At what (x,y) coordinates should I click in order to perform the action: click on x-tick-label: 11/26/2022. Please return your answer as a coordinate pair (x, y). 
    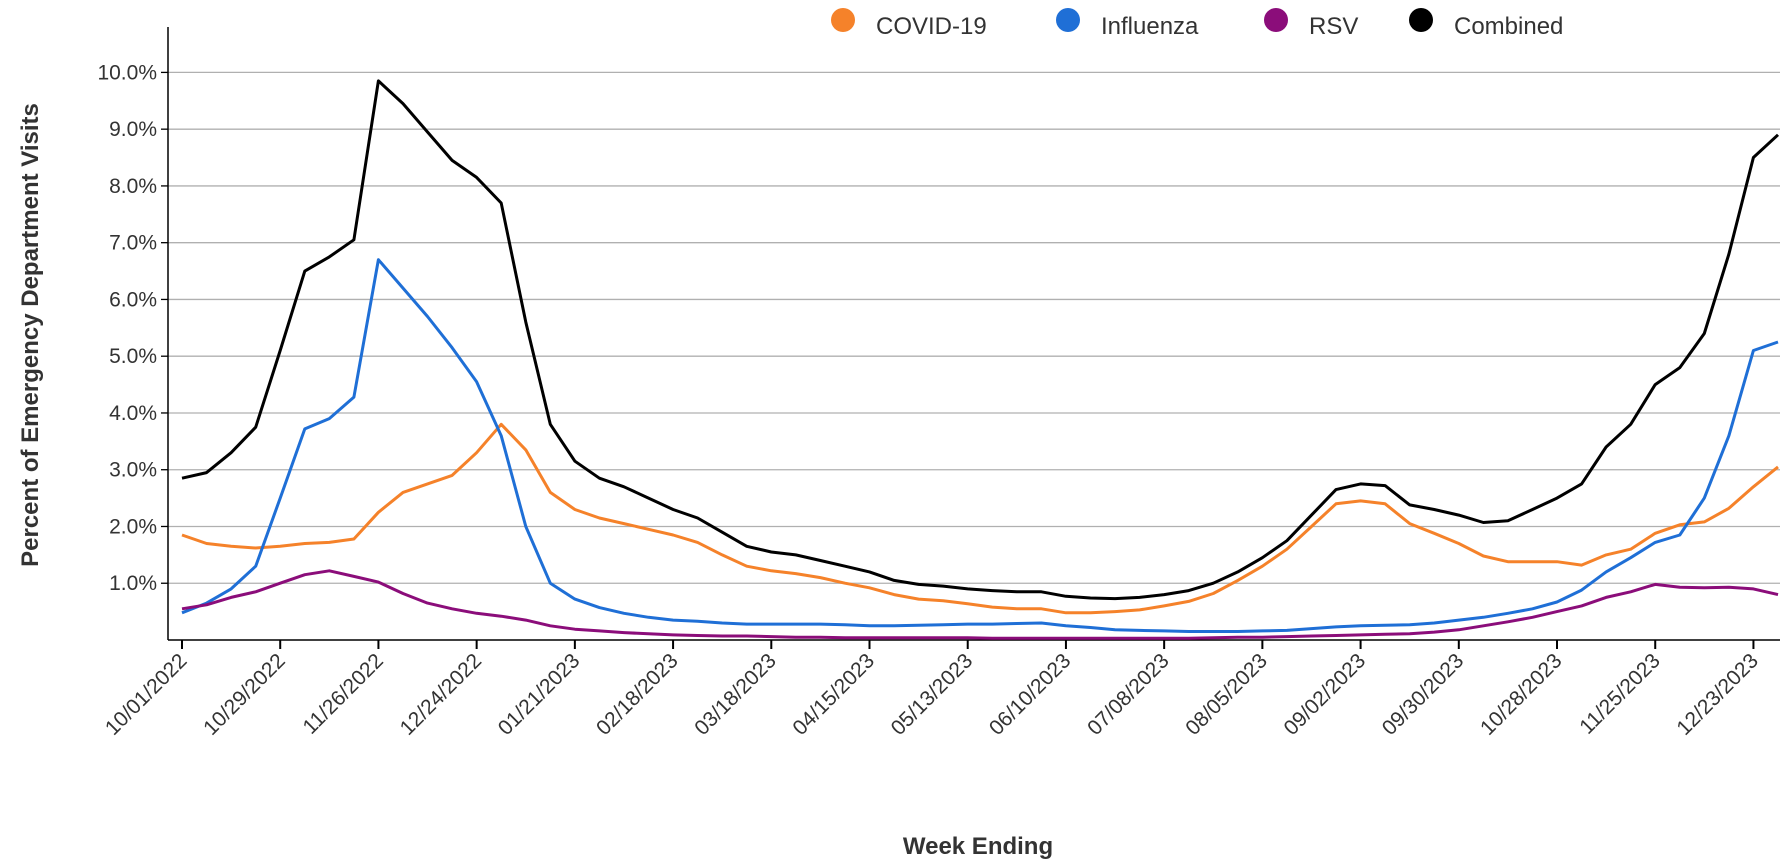
    Looking at the image, I should click on (342, 693).